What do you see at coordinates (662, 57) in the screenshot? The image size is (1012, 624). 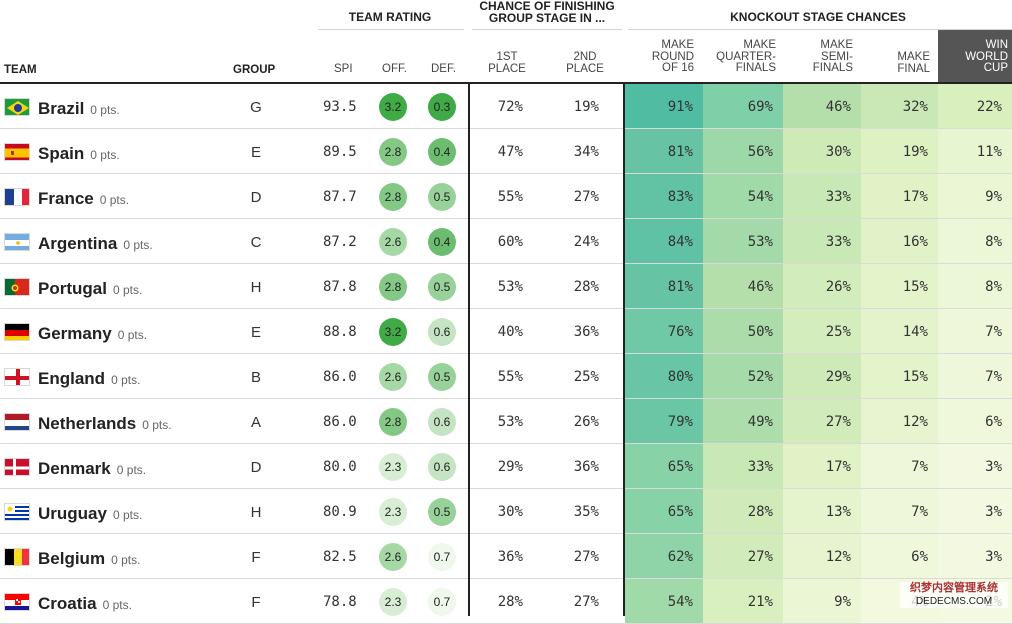 I see `col-round-of-16: MAKE ROUND OF 16` at bounding box center [662, 57].